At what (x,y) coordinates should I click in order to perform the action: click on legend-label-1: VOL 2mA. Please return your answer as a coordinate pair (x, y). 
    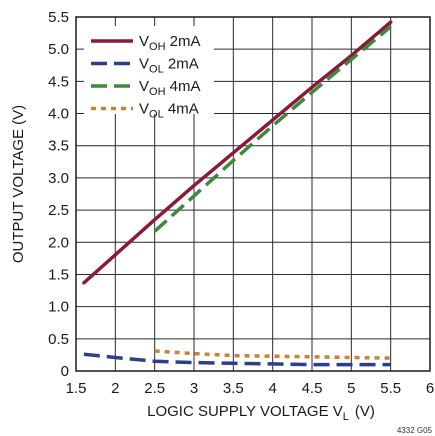
    Looking at the image, I should click on (169, 66).